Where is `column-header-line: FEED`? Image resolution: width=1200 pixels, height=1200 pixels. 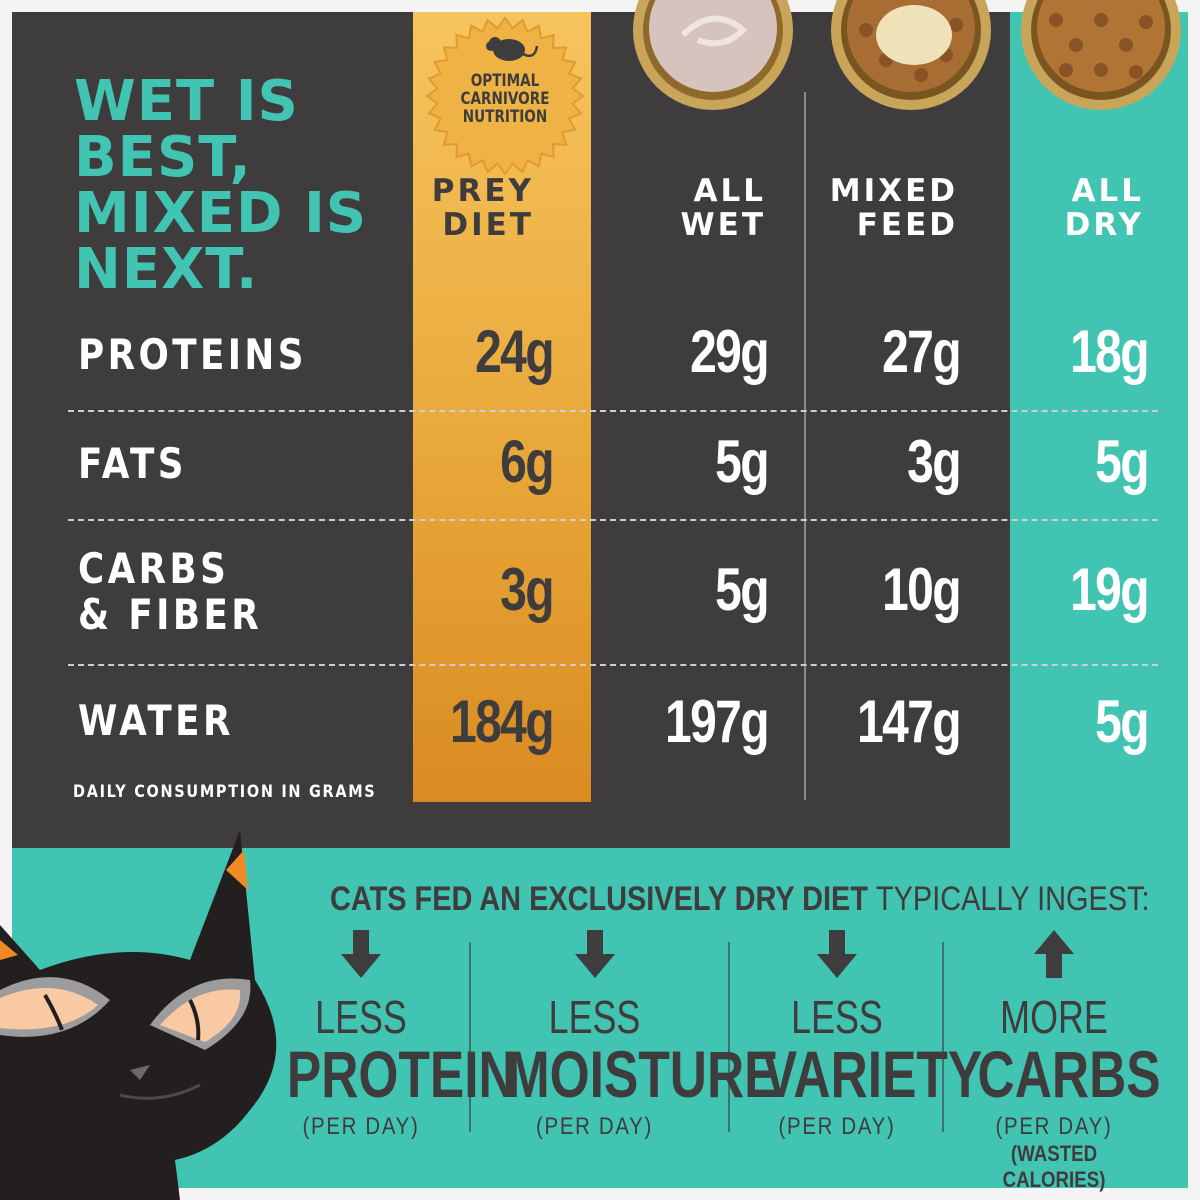
column-header-line: FEED is located at coordinates (907, 225).